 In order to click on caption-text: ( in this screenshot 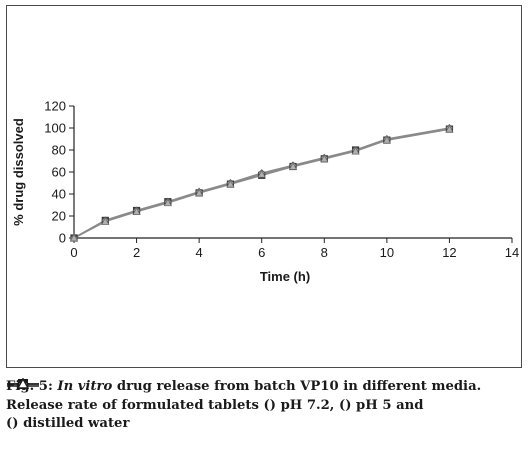, I will do `click(9, 423)`.